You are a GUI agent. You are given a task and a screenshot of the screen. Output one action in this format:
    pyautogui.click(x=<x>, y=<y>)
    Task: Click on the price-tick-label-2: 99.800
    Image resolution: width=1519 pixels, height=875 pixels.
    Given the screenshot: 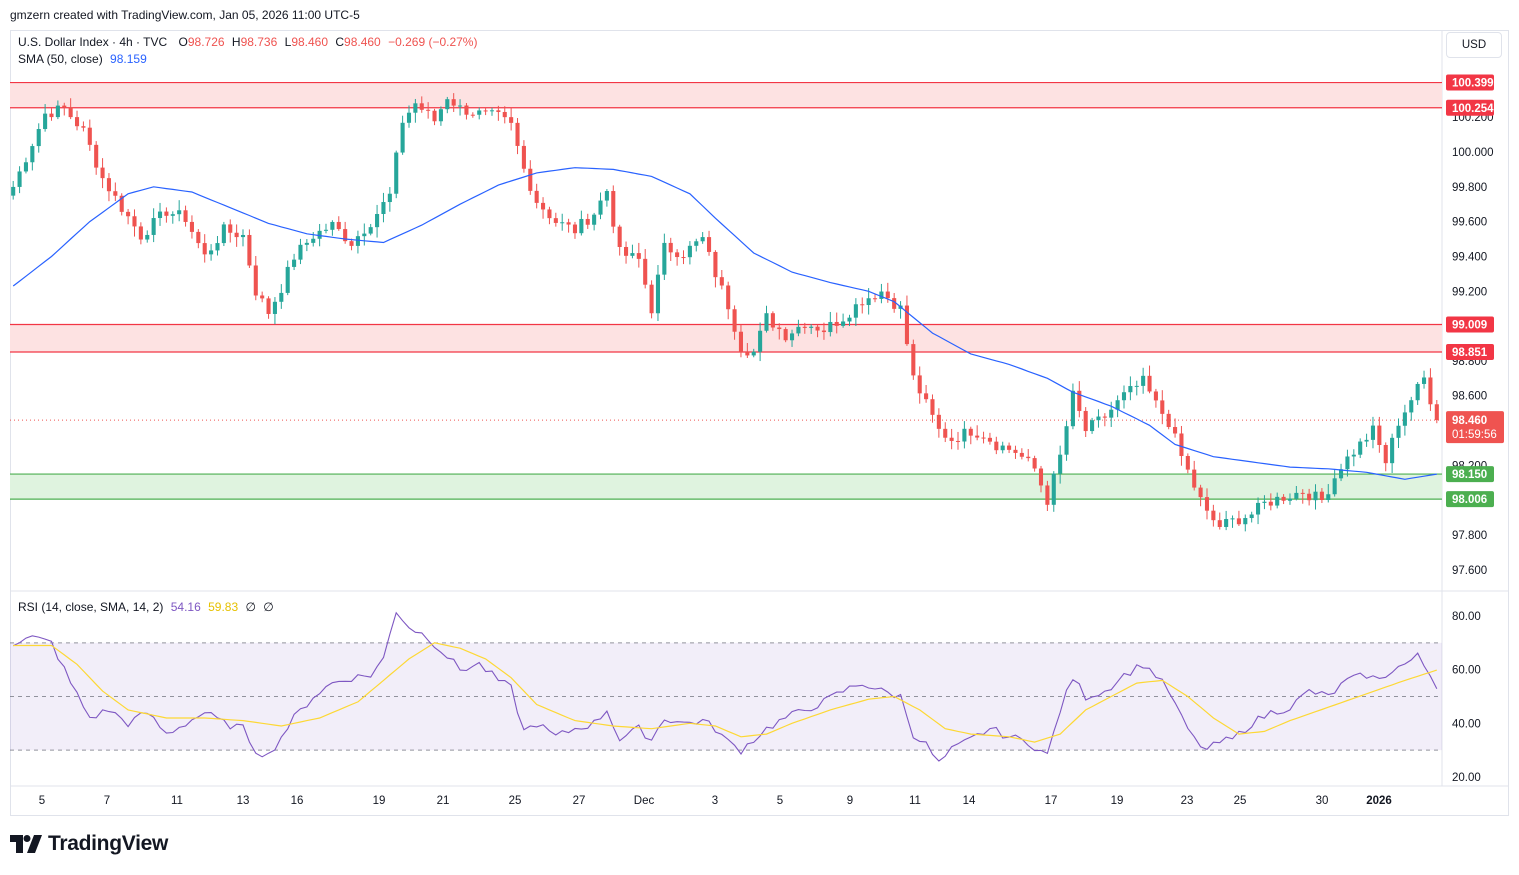 What is the action you would take?
    pyautogui.click(x=1469, y=188)
    